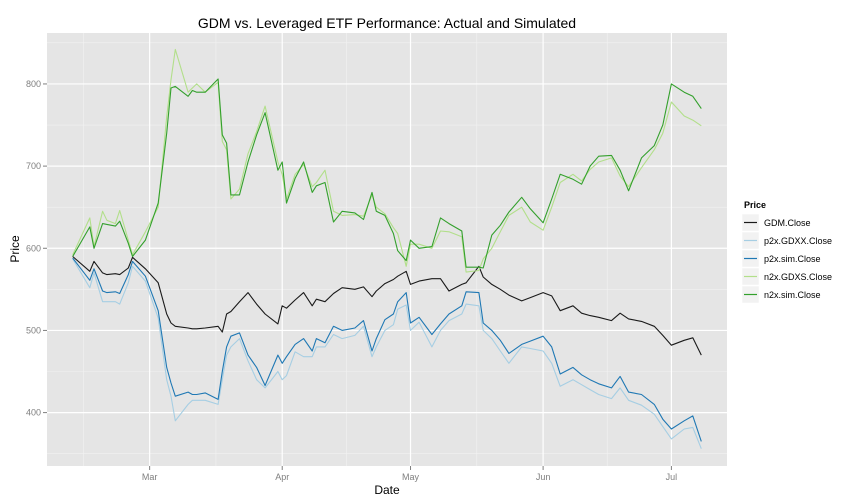 This screenshot has width=864, height=504. I want to click on legend-title: Price, so click(755, 205).